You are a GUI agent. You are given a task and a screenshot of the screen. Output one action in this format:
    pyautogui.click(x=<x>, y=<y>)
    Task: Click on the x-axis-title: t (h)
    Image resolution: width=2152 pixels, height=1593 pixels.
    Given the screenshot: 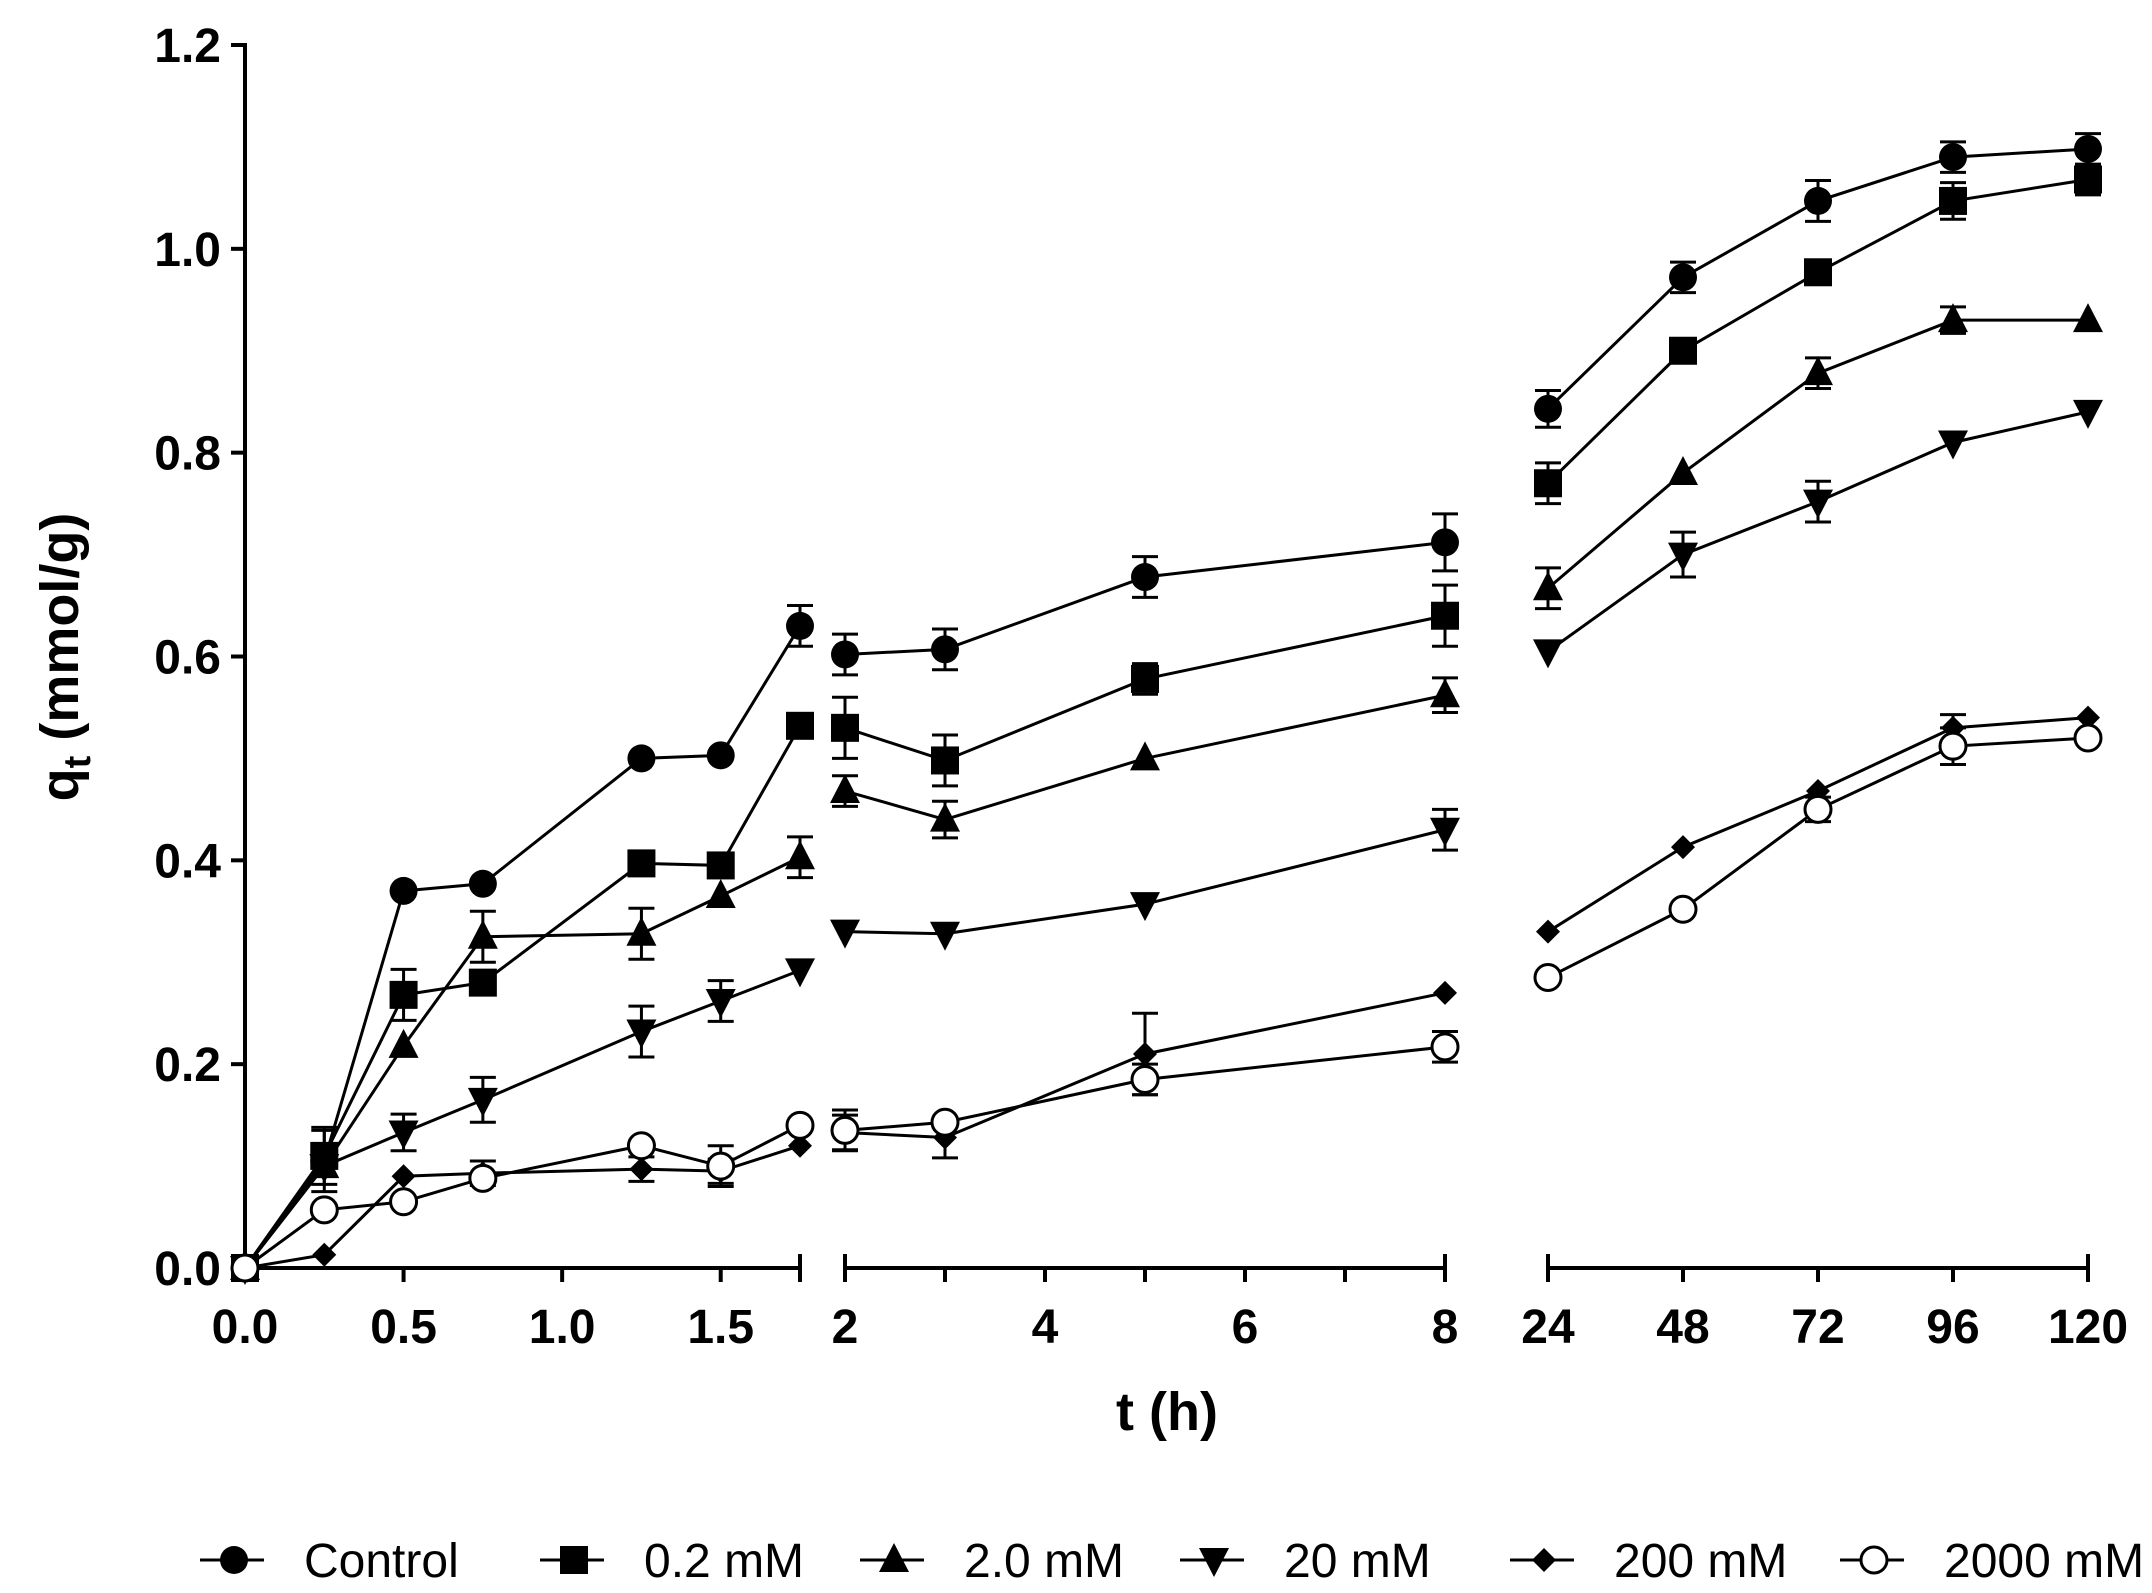 What is the action you would take?
    pyautogui.click(x=1167, y=1412)
    